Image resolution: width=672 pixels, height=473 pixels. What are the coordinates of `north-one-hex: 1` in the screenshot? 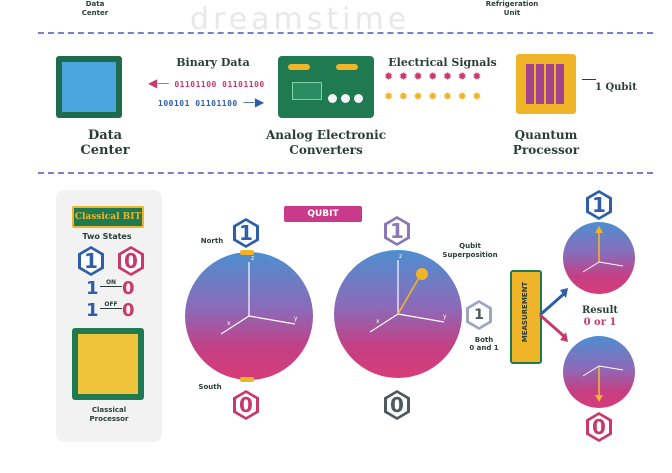 It's located at (246, 233).